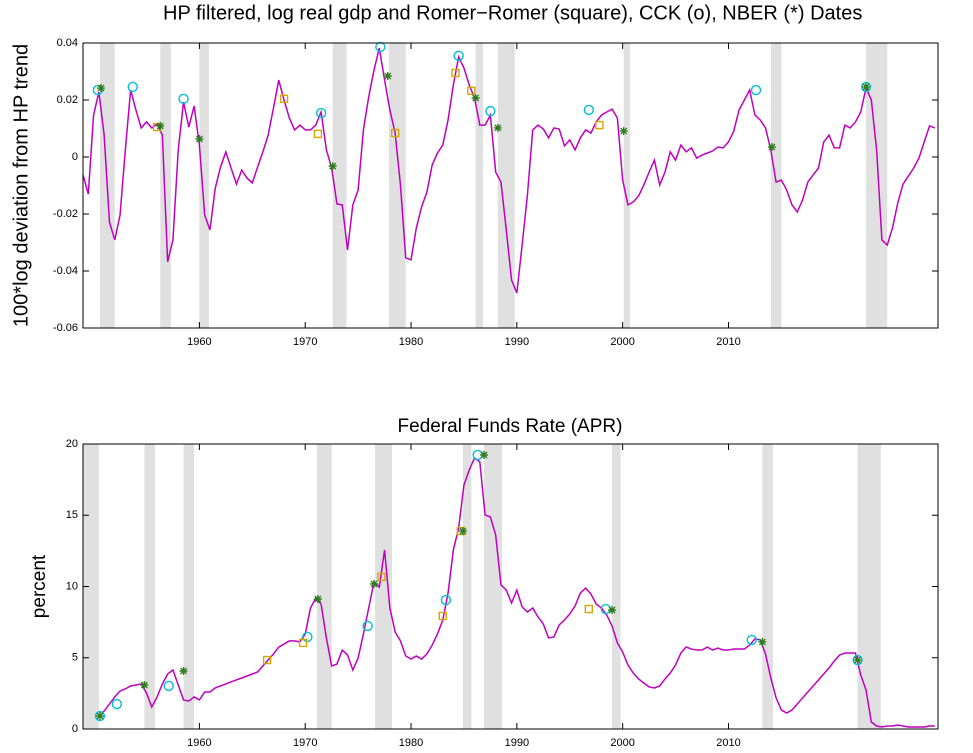 The image size is (973, 753). Describe the element at coordinates (510, 426) in the screenshot. I see `chart-title: Federal Funds Rate (APR)` at that location.